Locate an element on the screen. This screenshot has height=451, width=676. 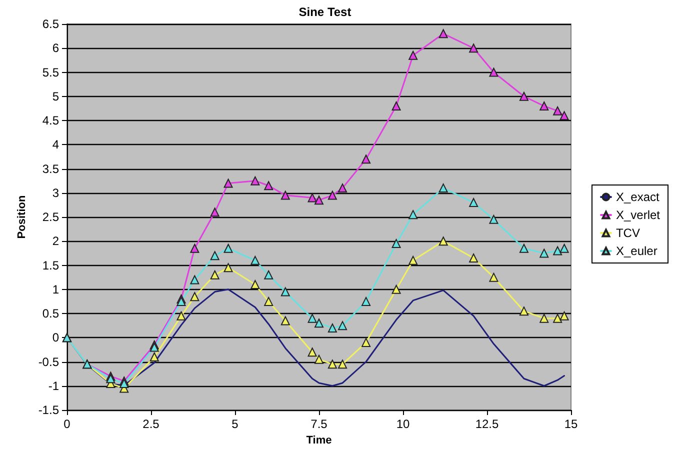
y-tick-label: 5 is located at coordinates (56, 96).